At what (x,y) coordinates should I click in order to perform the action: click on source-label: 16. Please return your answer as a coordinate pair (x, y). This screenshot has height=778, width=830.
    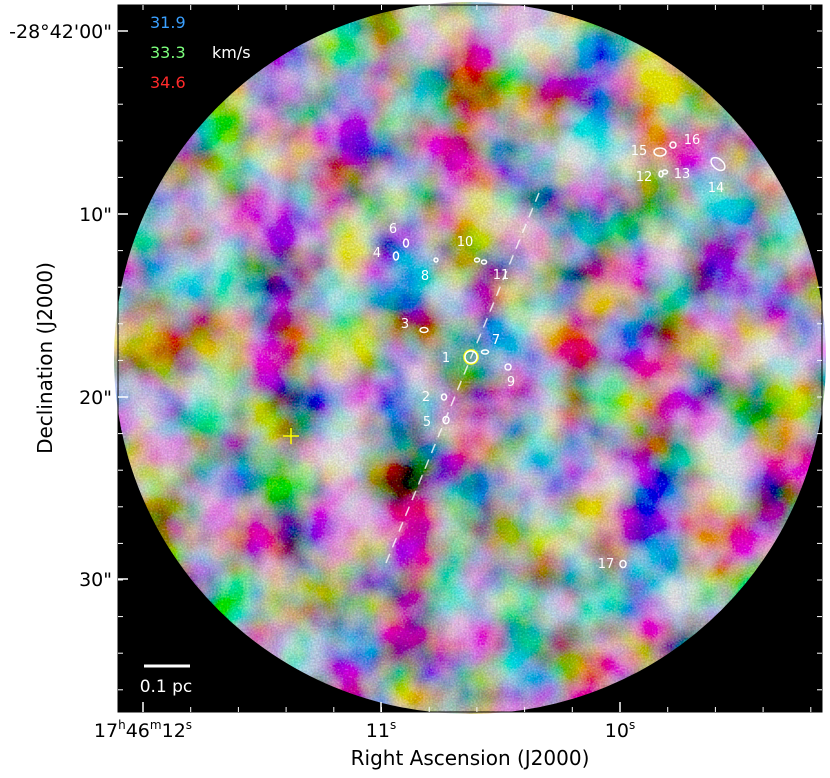
    Looking at the image, I should click on (692, 140).